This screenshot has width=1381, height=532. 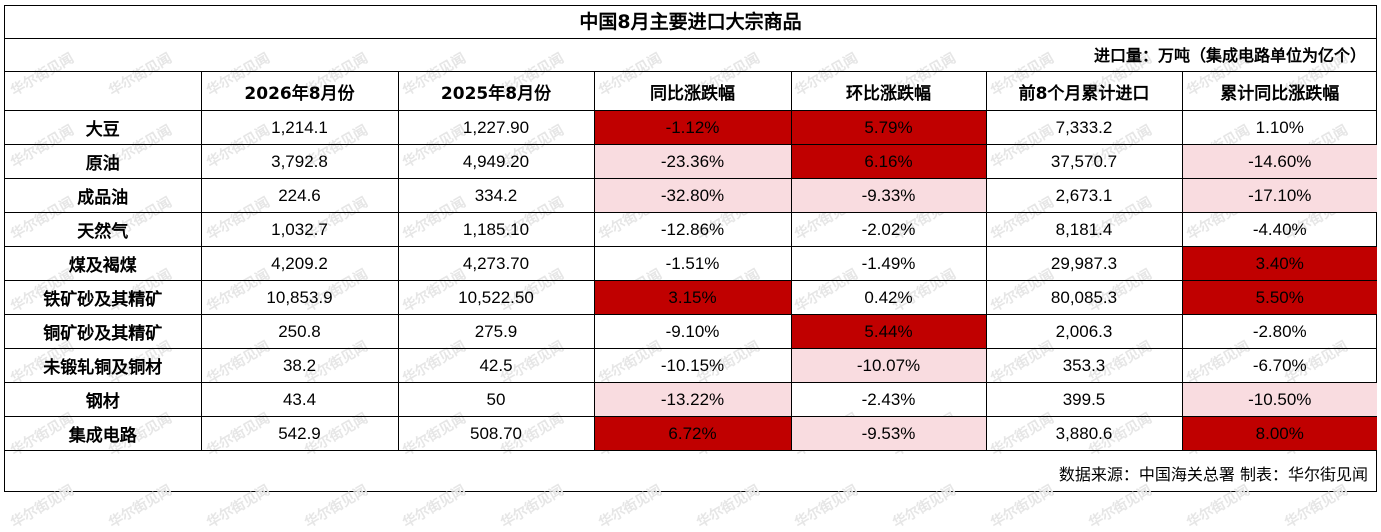 What do you see at coordinates (299, 399) in the screenshot?
I see `aug-2026-value: 43.4` at bounding box center [299, 399].